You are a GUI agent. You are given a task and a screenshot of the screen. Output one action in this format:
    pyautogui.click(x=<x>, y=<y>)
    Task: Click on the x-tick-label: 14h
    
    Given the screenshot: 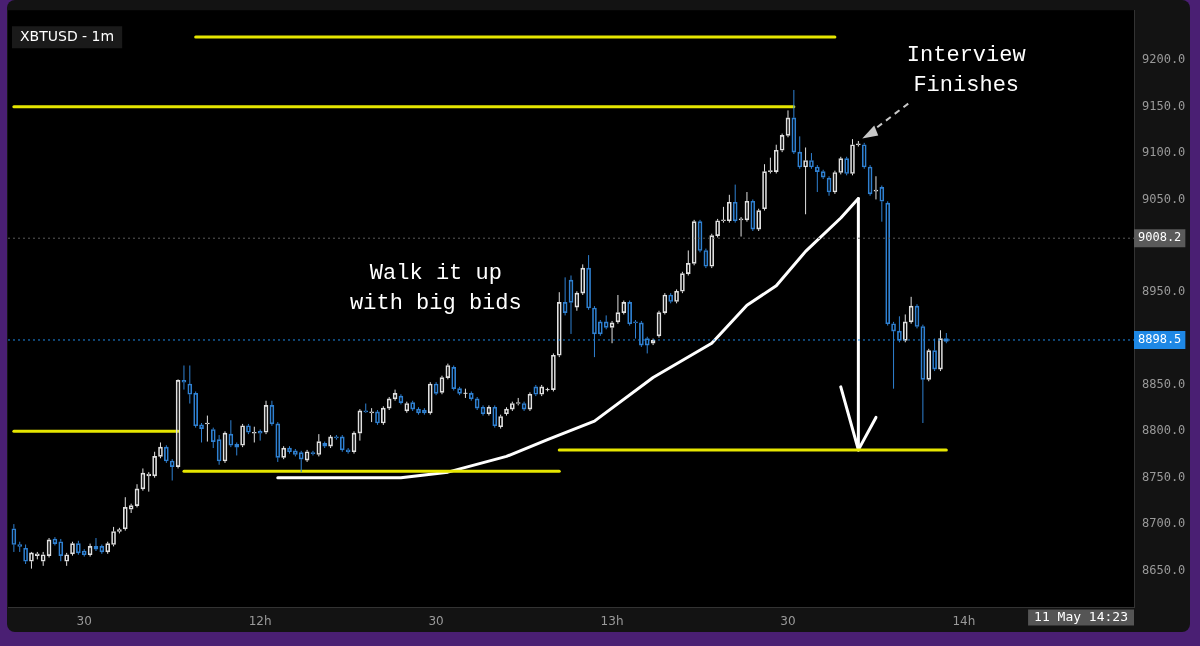 What is the action you would take?
    pyautogui.click(x=964, y=620)
    